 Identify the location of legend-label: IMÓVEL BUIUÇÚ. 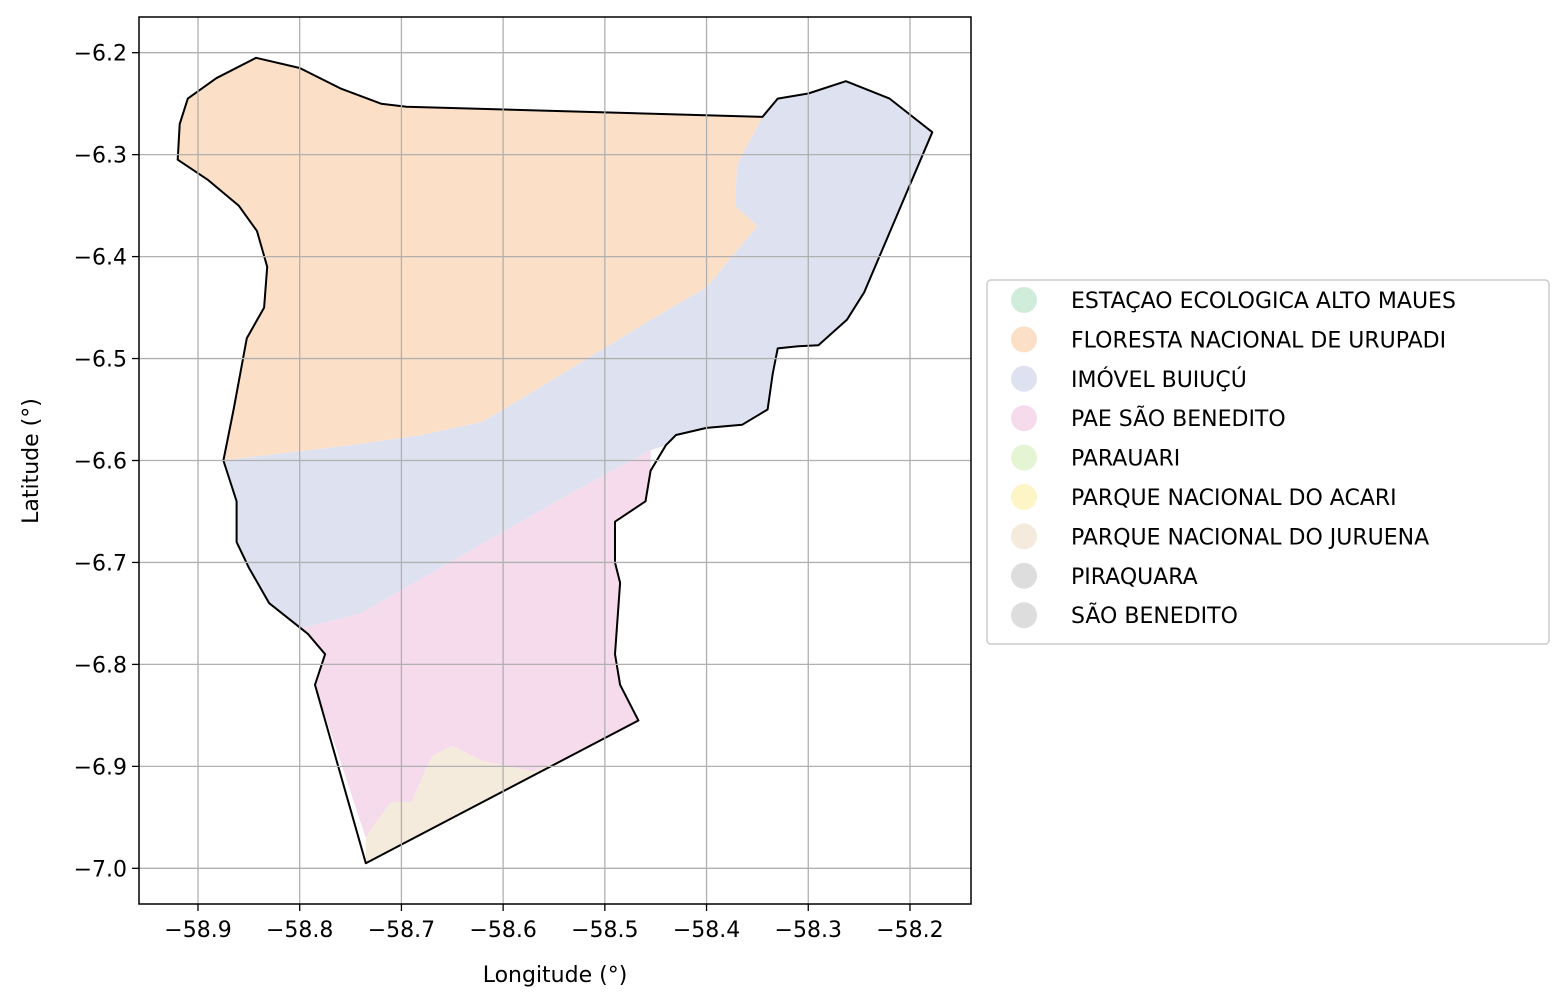
(1159, 380).